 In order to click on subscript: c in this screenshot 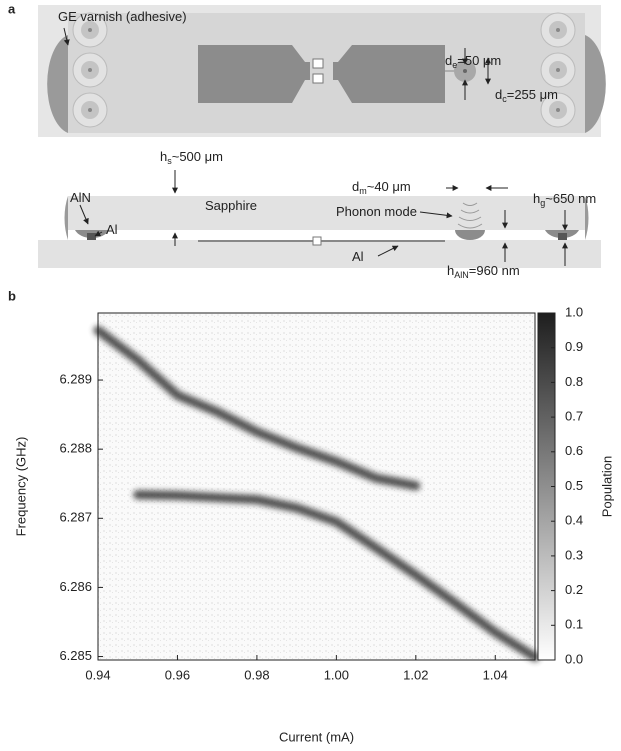, I will do `click(504, 99)`.